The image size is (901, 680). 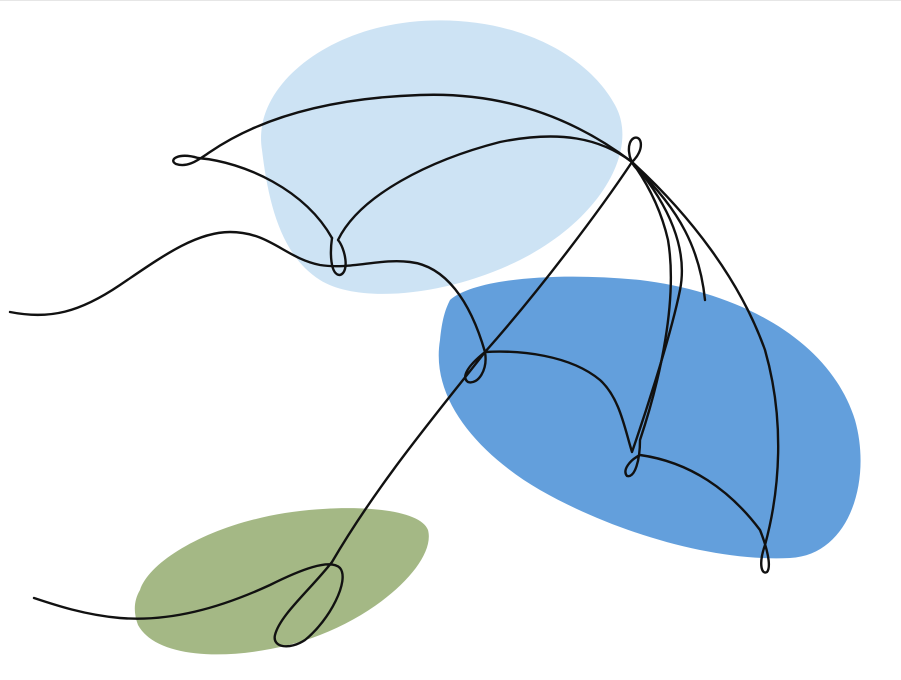 What do you see at coordinates (247, 292) in the screenshot?
I see `left-wind-line` at bounding box center [247, 292].